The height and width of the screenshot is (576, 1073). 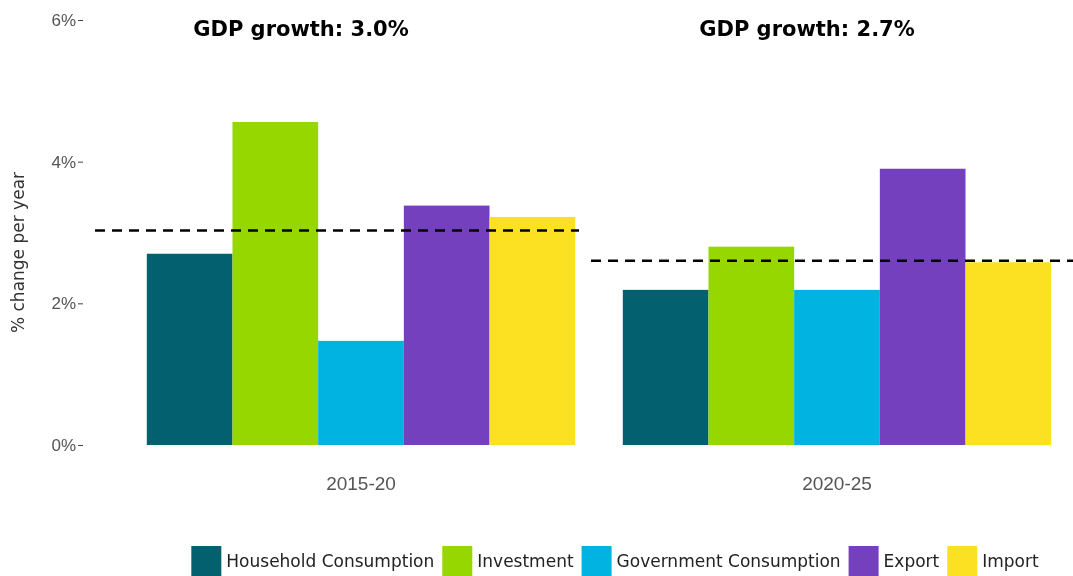 I want to click on annotation: GDP growth: 2.7%, so click(x=807, y=29).